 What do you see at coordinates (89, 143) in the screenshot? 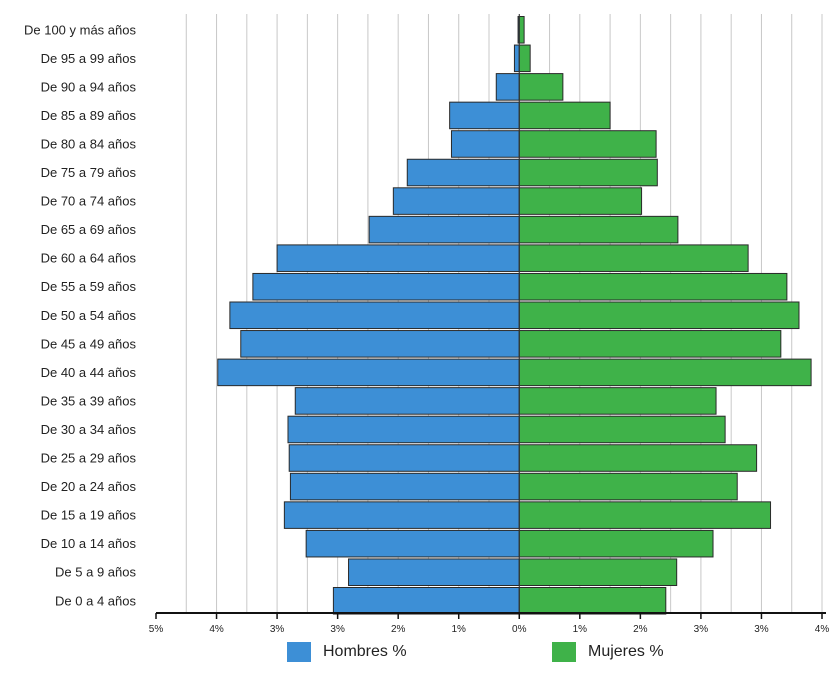
I see `category-label: De 80 a 84 años` at bounding box center [89, 143].